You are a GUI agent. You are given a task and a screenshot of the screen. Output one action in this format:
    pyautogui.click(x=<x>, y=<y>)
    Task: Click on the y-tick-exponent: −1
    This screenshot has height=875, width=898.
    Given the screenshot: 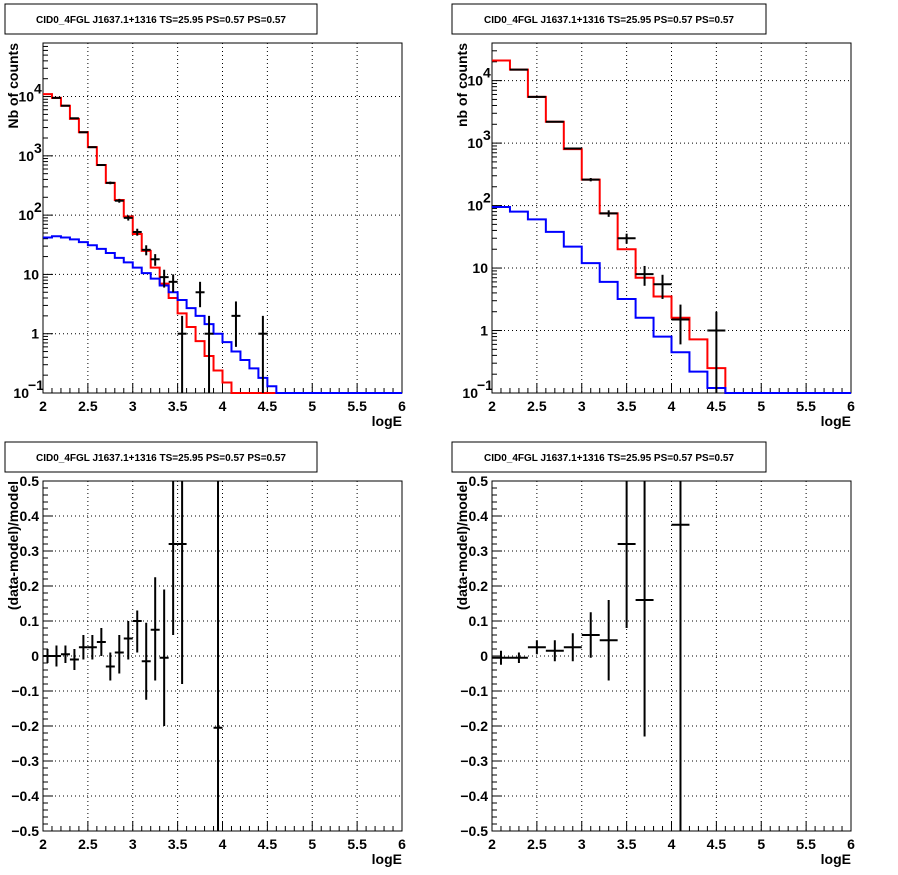 What is the action you would take?
    pyautogui.click(x=485, y=385)
    